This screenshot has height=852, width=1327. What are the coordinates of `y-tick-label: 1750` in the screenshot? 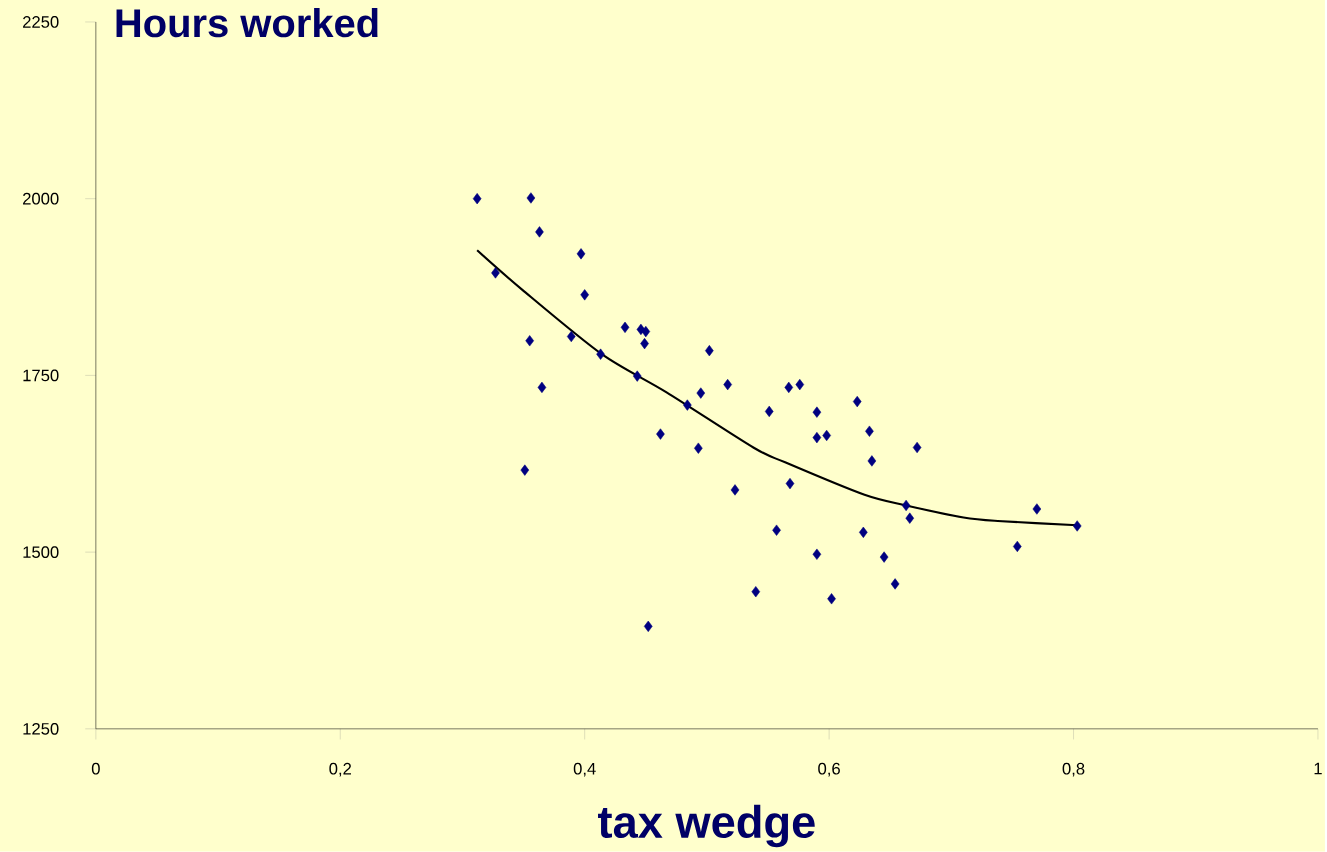 It's located at (41, 375).